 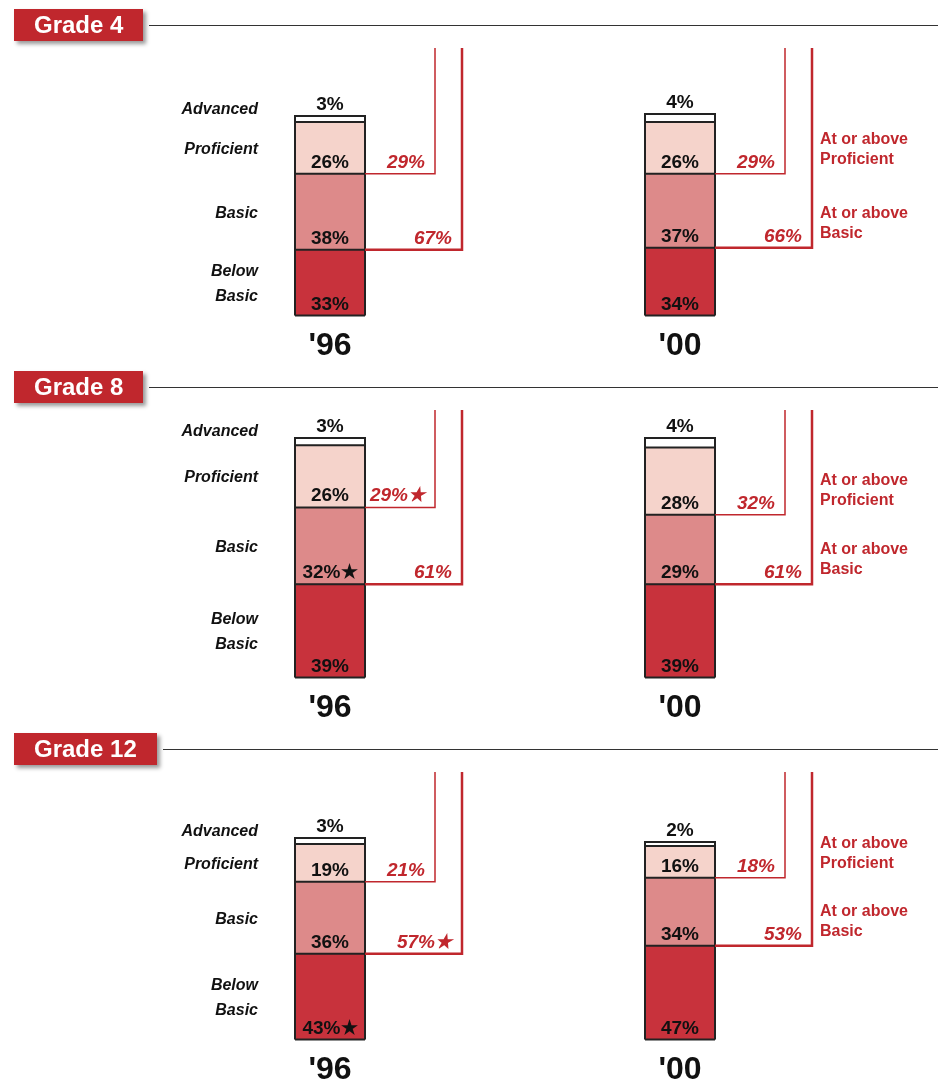 What do you see at coordinates (330, 572) in the screenshot?
I see `data-label: 32%★` at bounding box center [330, 572].